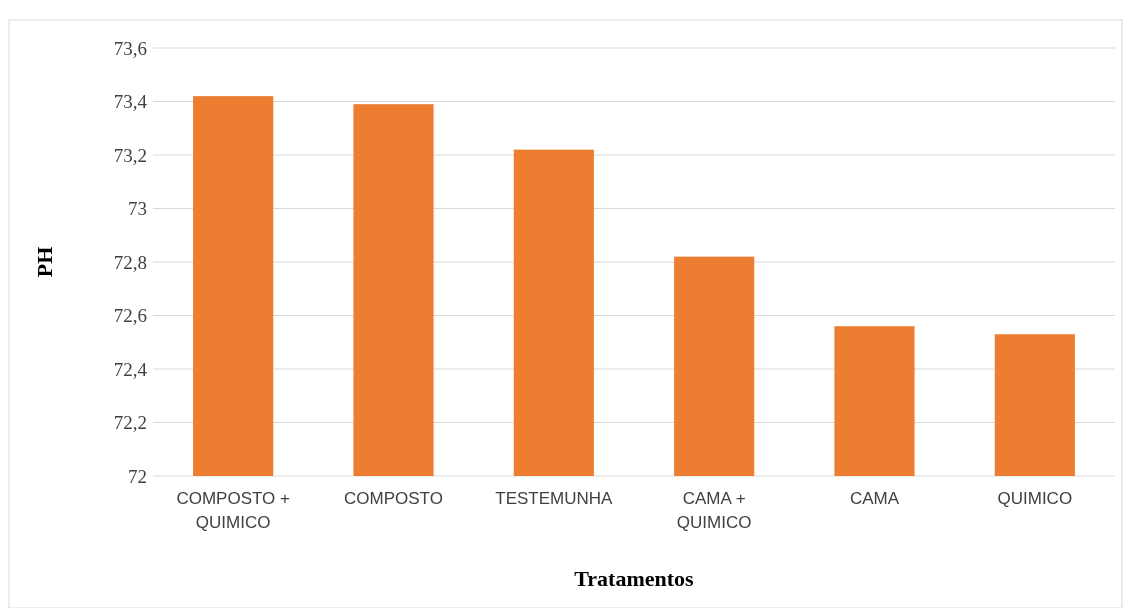 The width and height of the screenshot is (1123, 608). I want to click on x-tick-label: CAMA, so click(874, 498).